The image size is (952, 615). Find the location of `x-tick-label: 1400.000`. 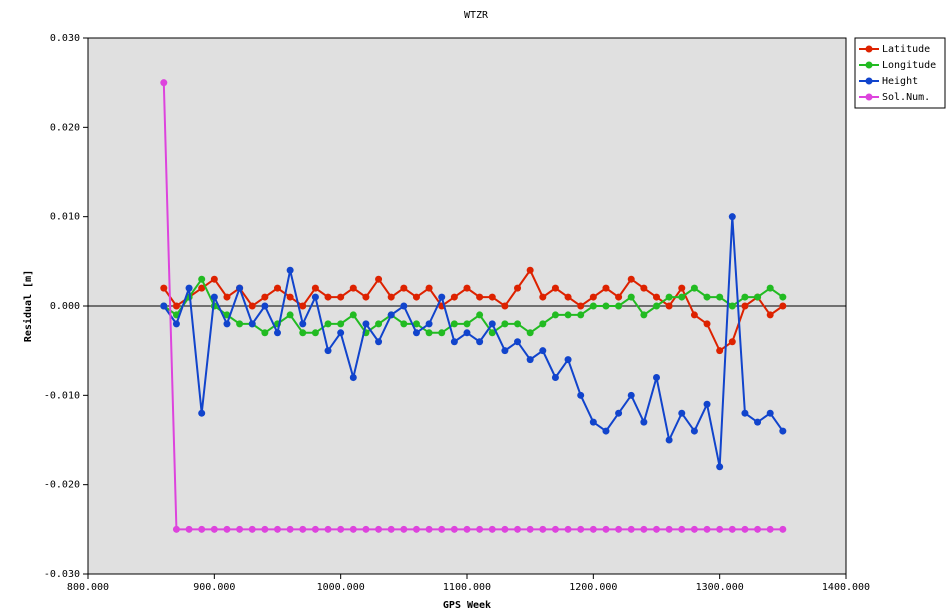

x-tick-label: 1400.000 is located at coordinates (846, 587).